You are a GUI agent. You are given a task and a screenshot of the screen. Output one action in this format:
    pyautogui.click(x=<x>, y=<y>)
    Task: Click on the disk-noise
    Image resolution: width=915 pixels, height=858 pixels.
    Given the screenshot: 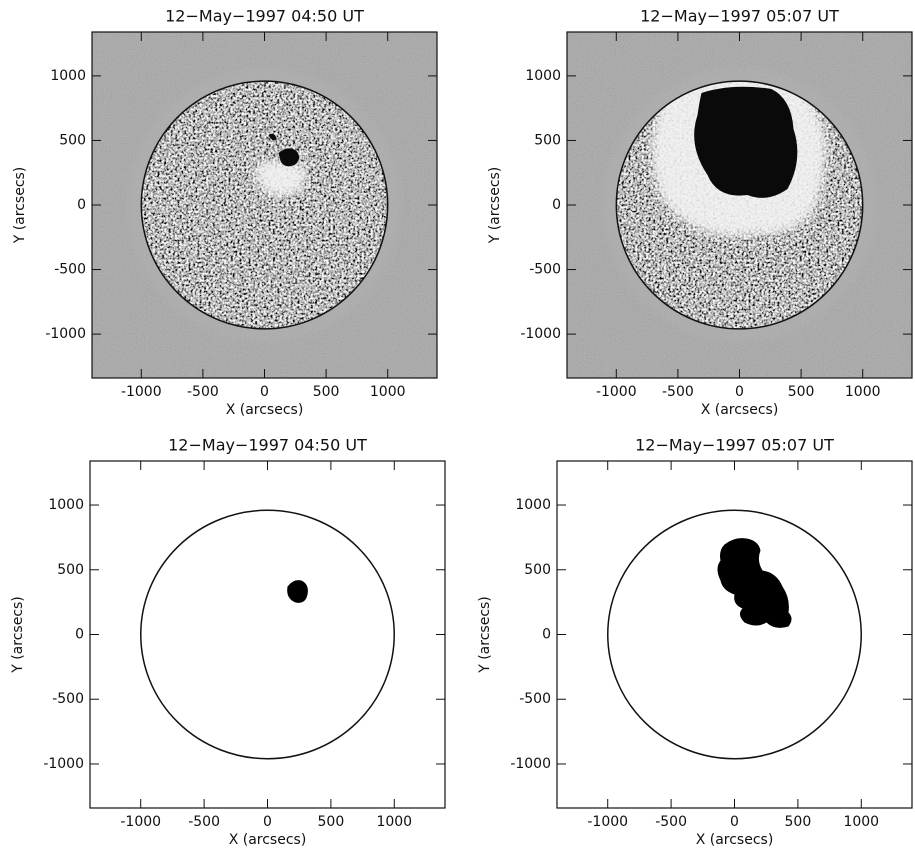 What is the action you would take?
    pyautogui.click(x=264, y=205)
    